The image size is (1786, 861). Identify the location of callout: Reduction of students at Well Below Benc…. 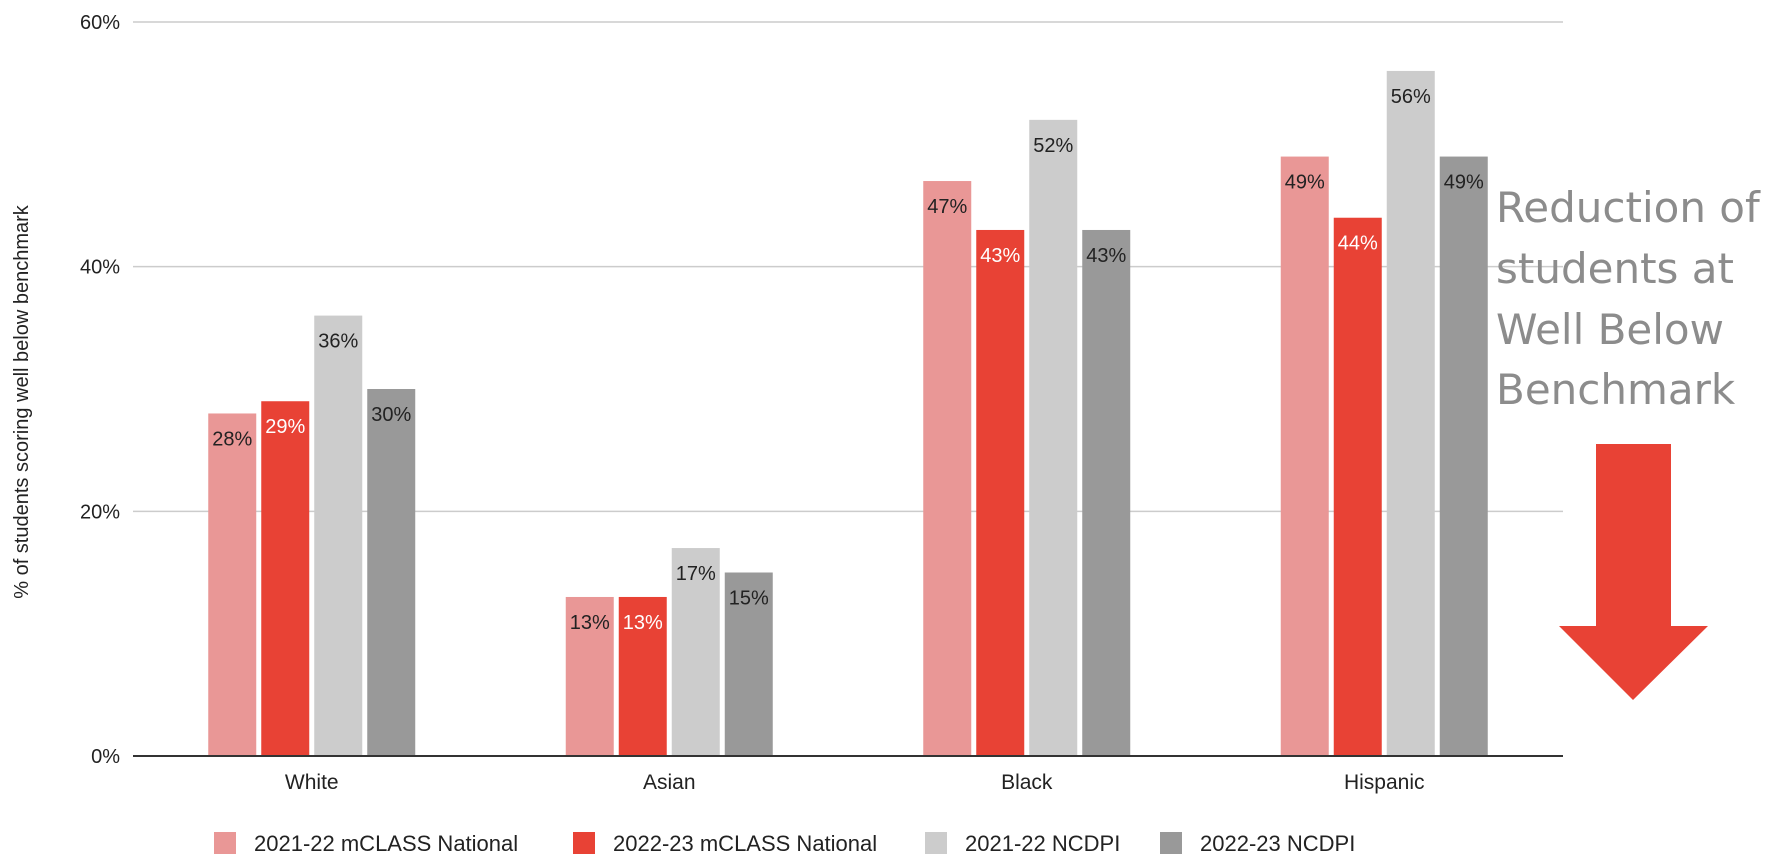
(1628, 441).